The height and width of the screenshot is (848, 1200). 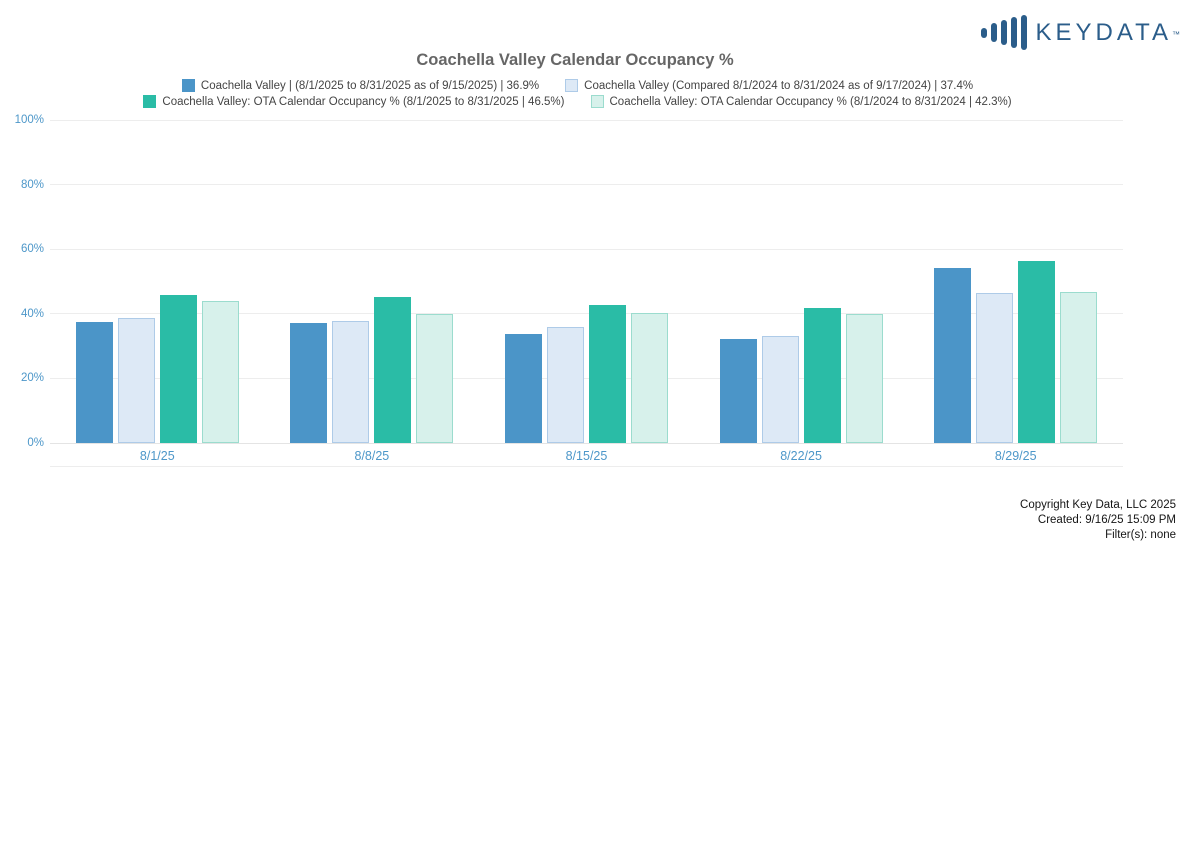 I want to click on y-tick-60: 60%, so click(x=32, y=249).